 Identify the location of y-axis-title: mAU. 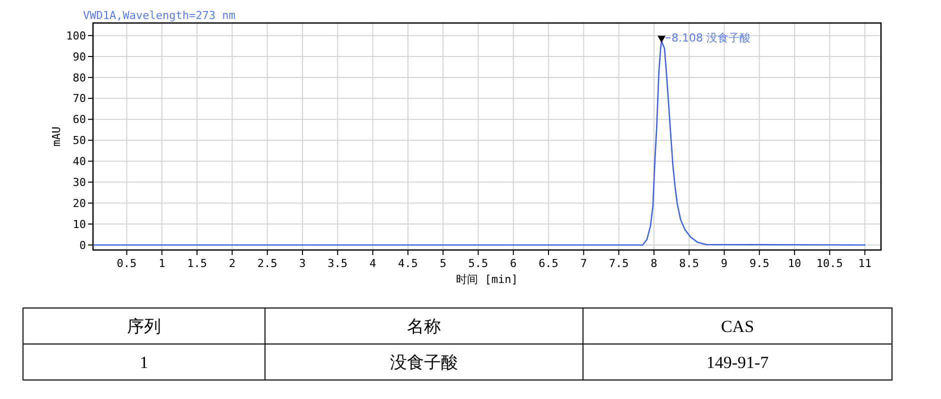
(56, 136).